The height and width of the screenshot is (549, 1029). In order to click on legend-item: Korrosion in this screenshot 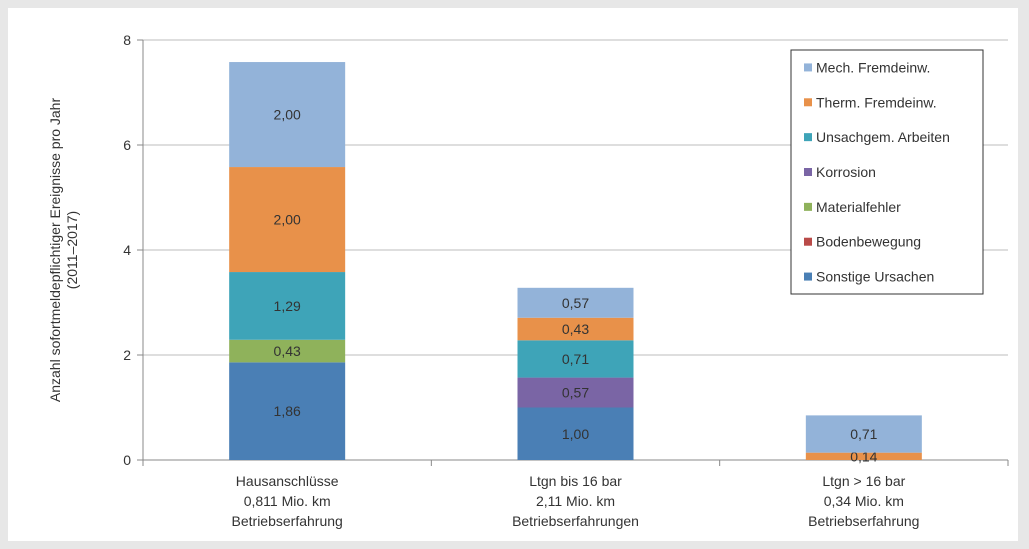, I will do `click(846, 172)`.